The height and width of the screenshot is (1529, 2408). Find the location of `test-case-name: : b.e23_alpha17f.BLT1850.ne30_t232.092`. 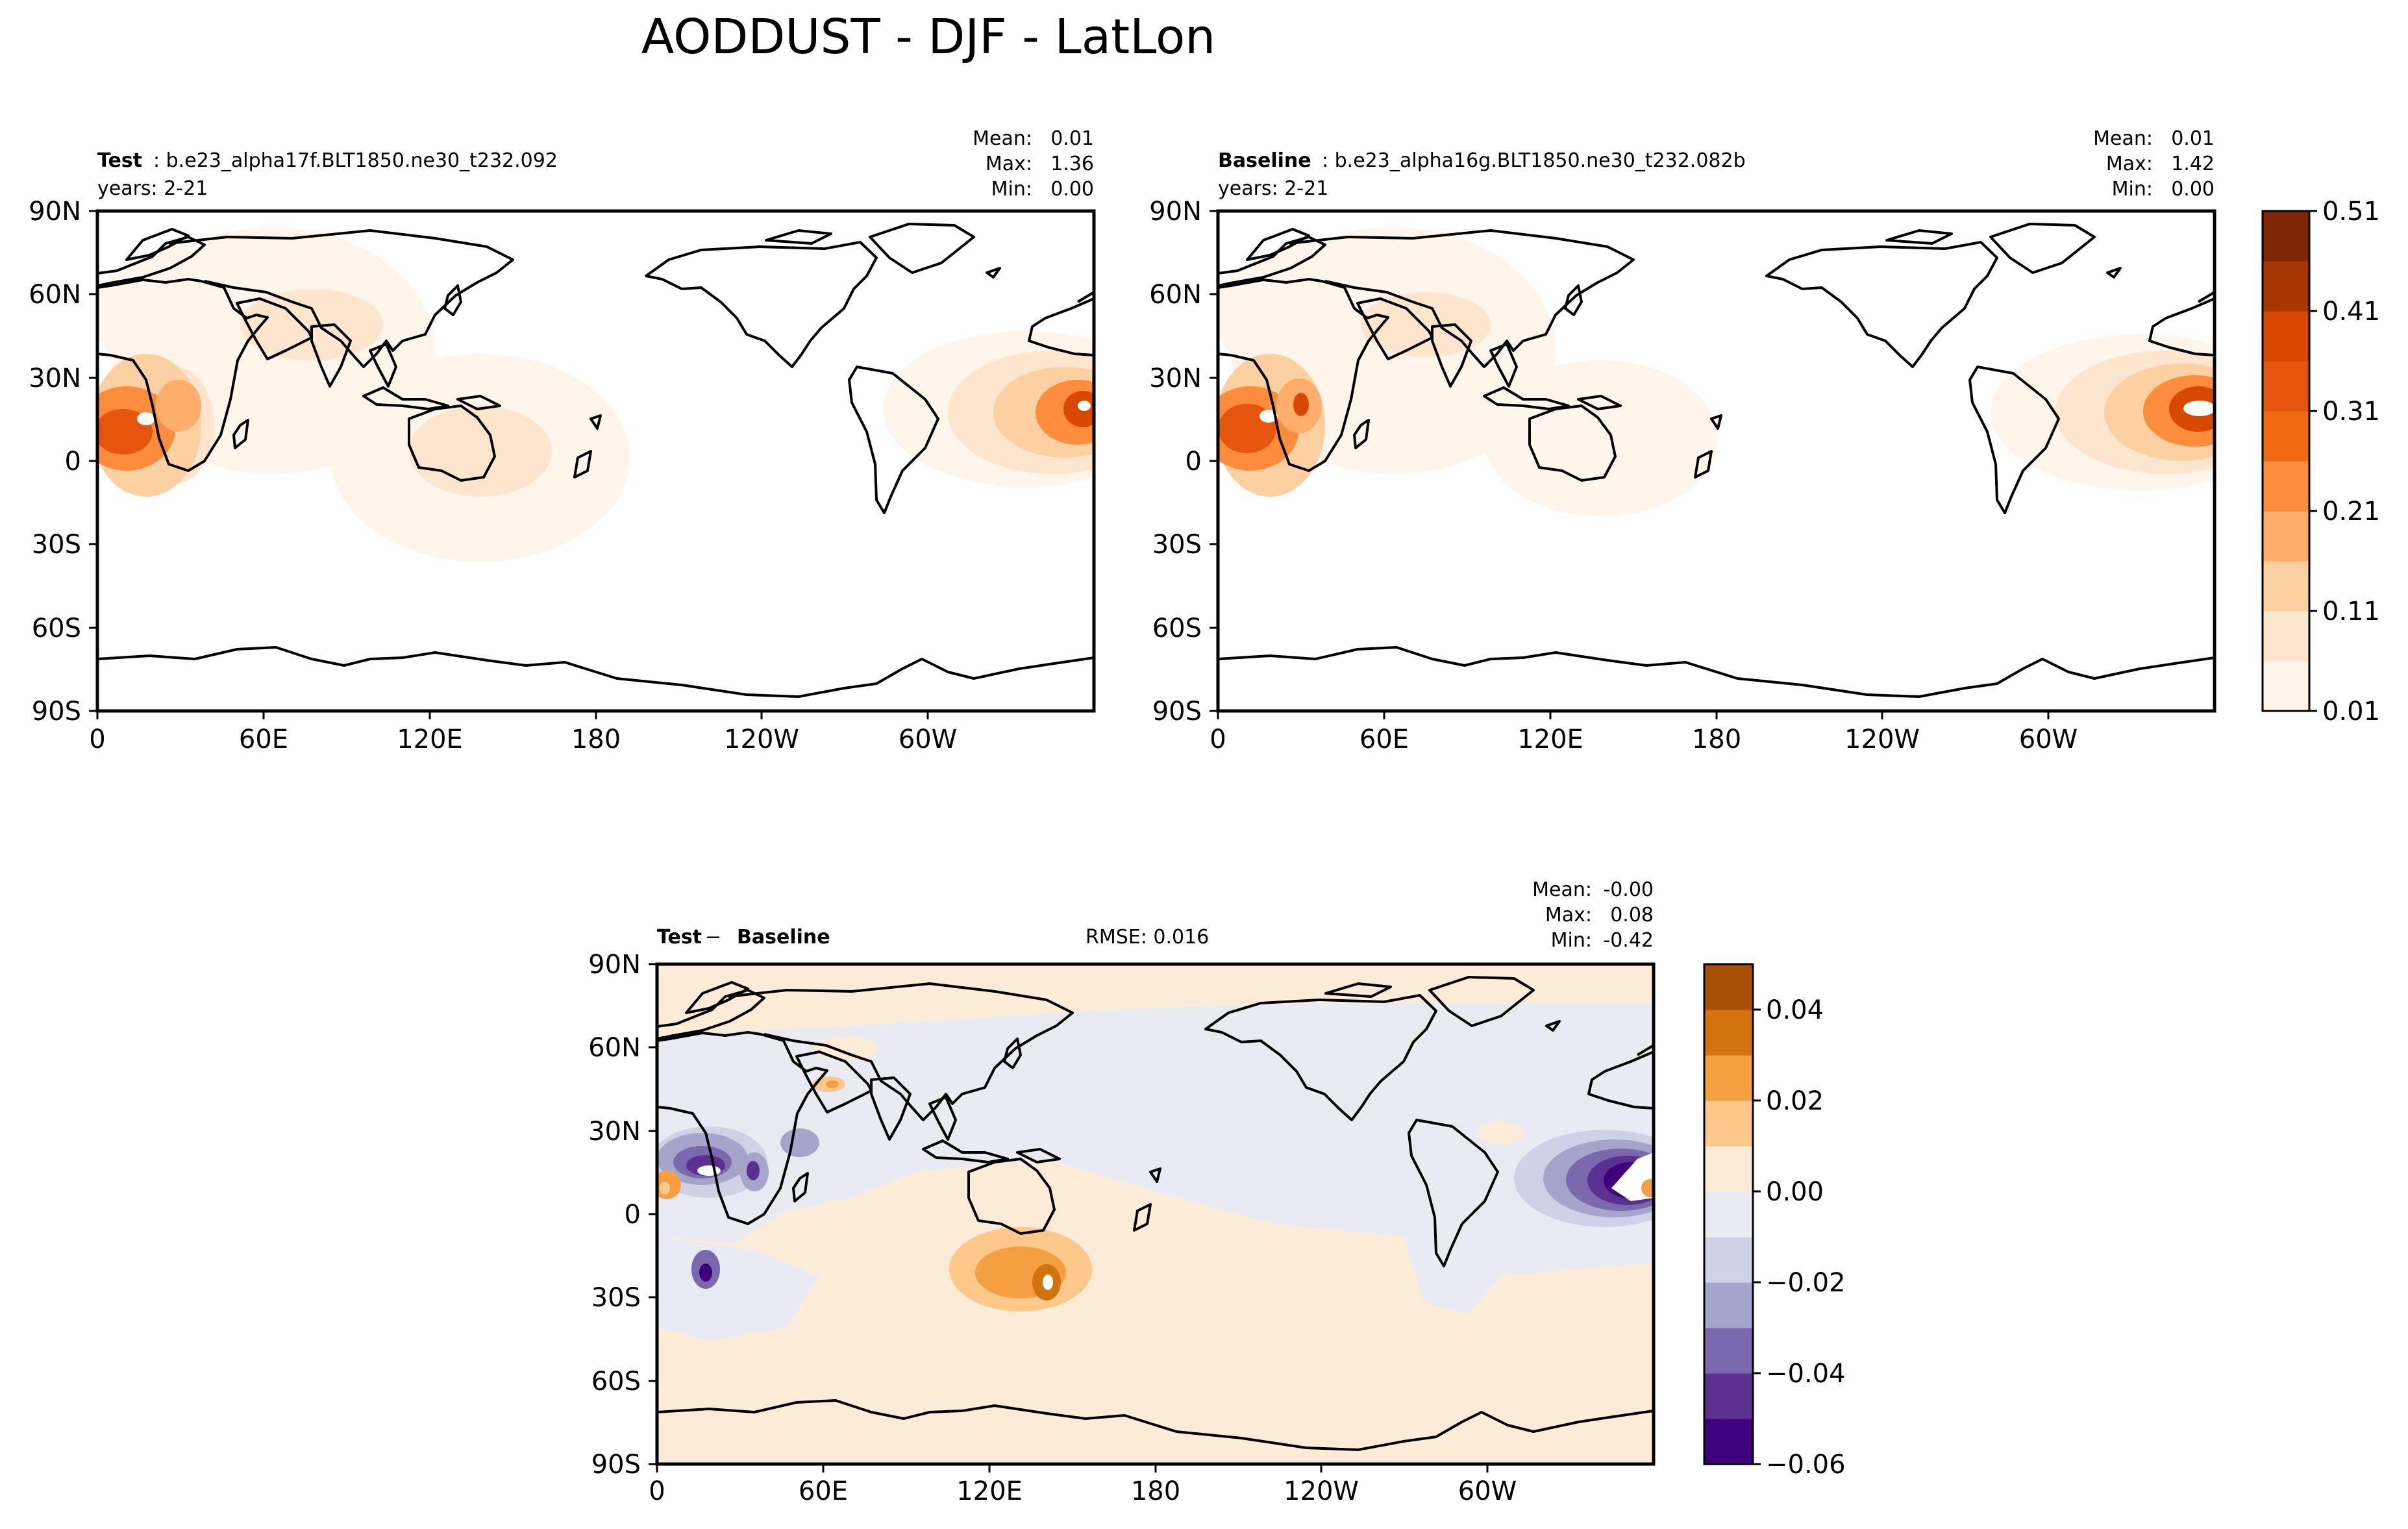

test-case-name: : b.e23_alpha17f.BLT1850.ne30_t232.092 is located at coordinates (355, 160).